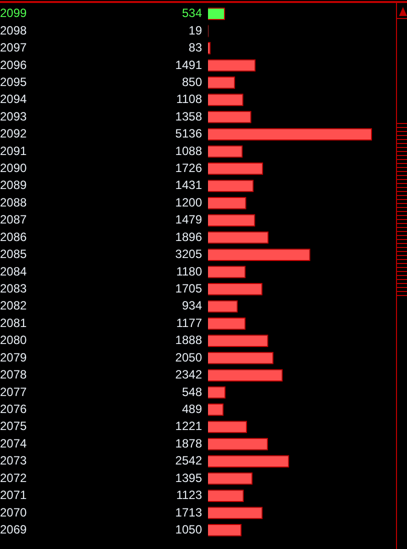  What do you see at coordinates (14, 512) in the screenshot?
I see `y-tick-label: 2070` at bounding box center [14, 512].